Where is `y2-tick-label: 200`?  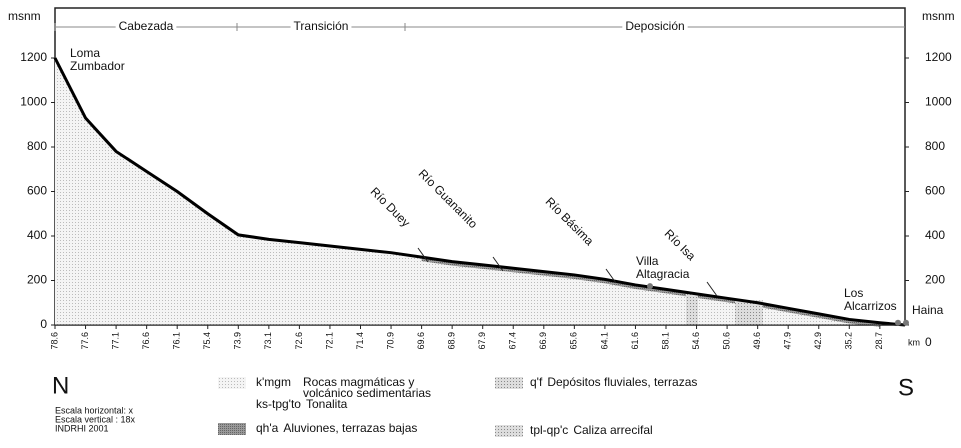
y2-tick-label: 200 is located at coordinates (935, 280).